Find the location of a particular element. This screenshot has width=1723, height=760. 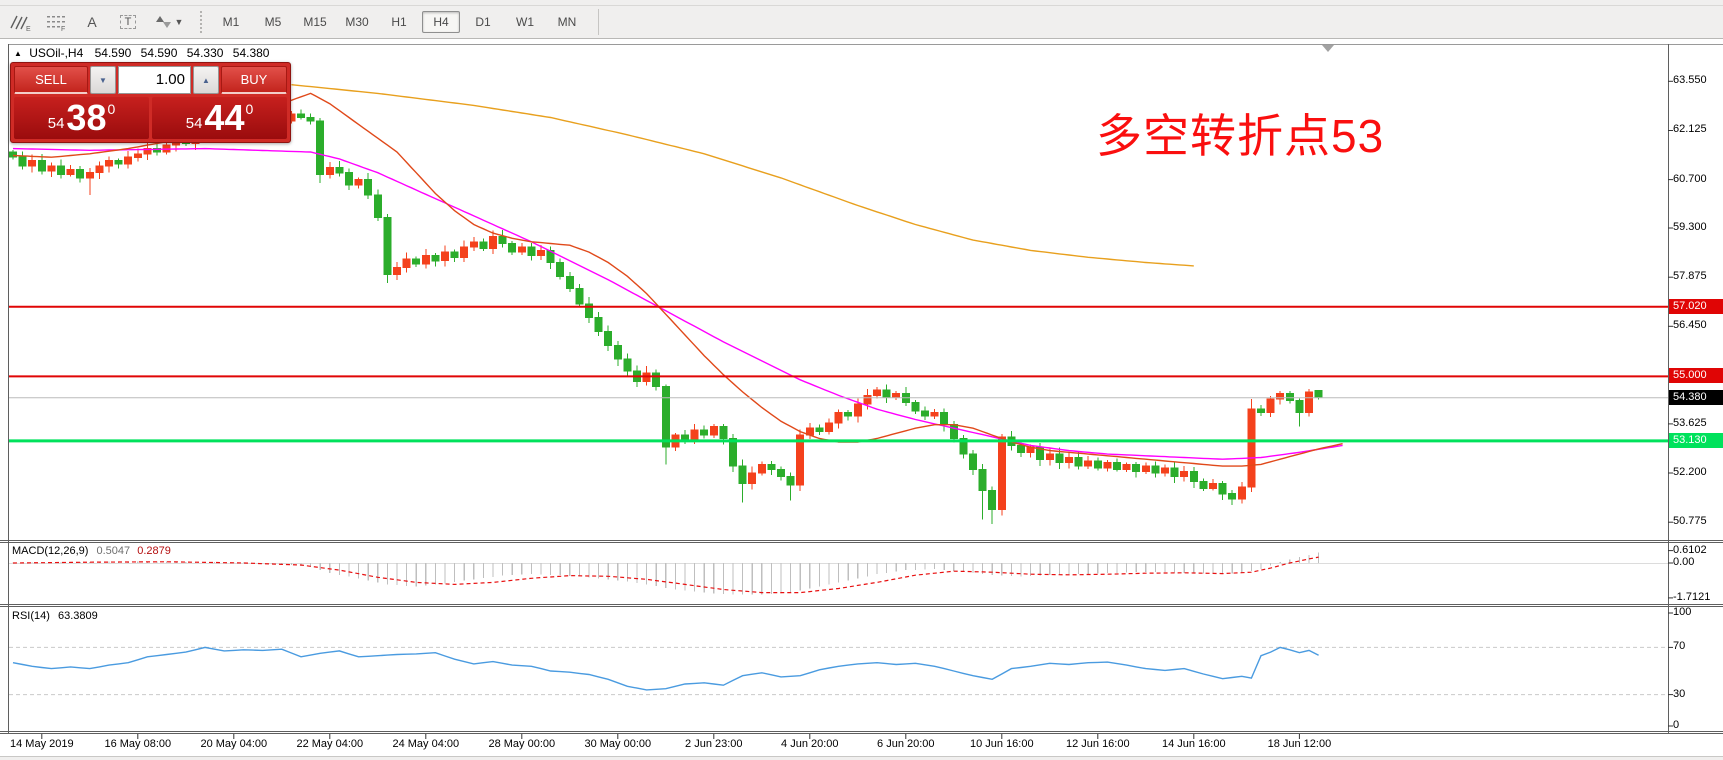

timeframe-button-H1: H1 is located at coordinates (399, 22).